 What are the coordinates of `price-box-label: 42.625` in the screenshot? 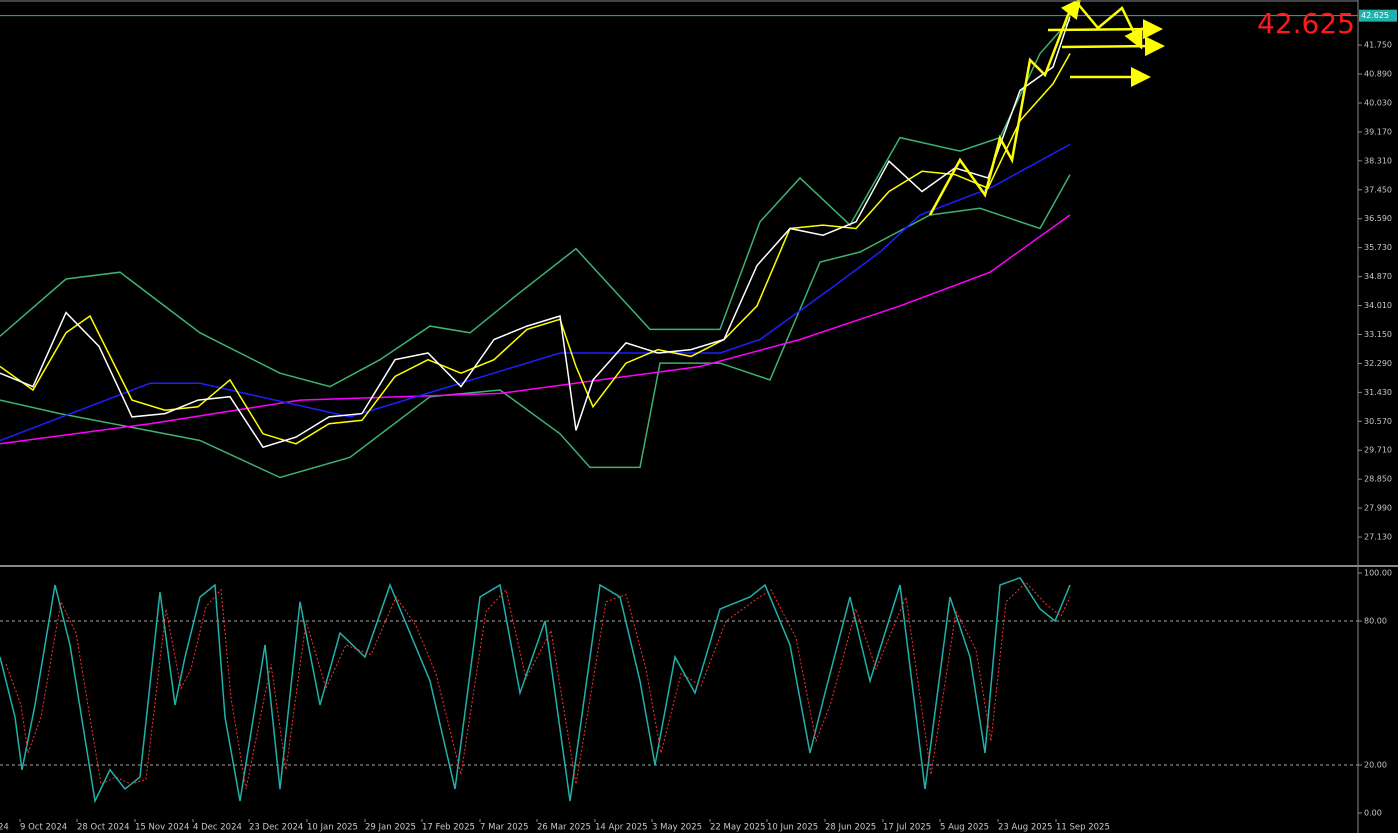 It's located at (1375, 15).